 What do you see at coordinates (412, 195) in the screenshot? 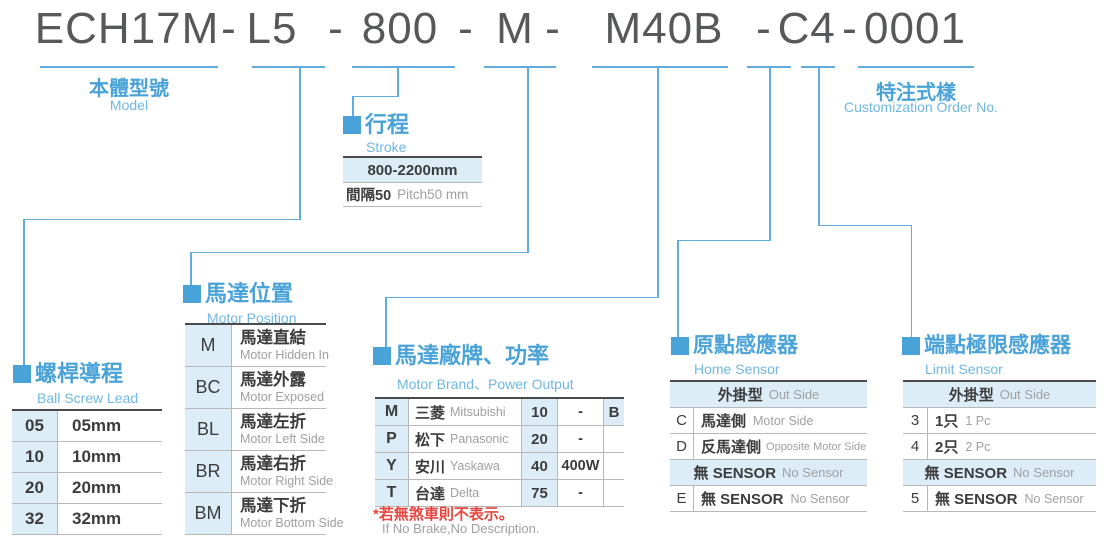
I see `stroke-pitch-row: 間隔50 Pitch50 mm` at bounding box center [412, 195].